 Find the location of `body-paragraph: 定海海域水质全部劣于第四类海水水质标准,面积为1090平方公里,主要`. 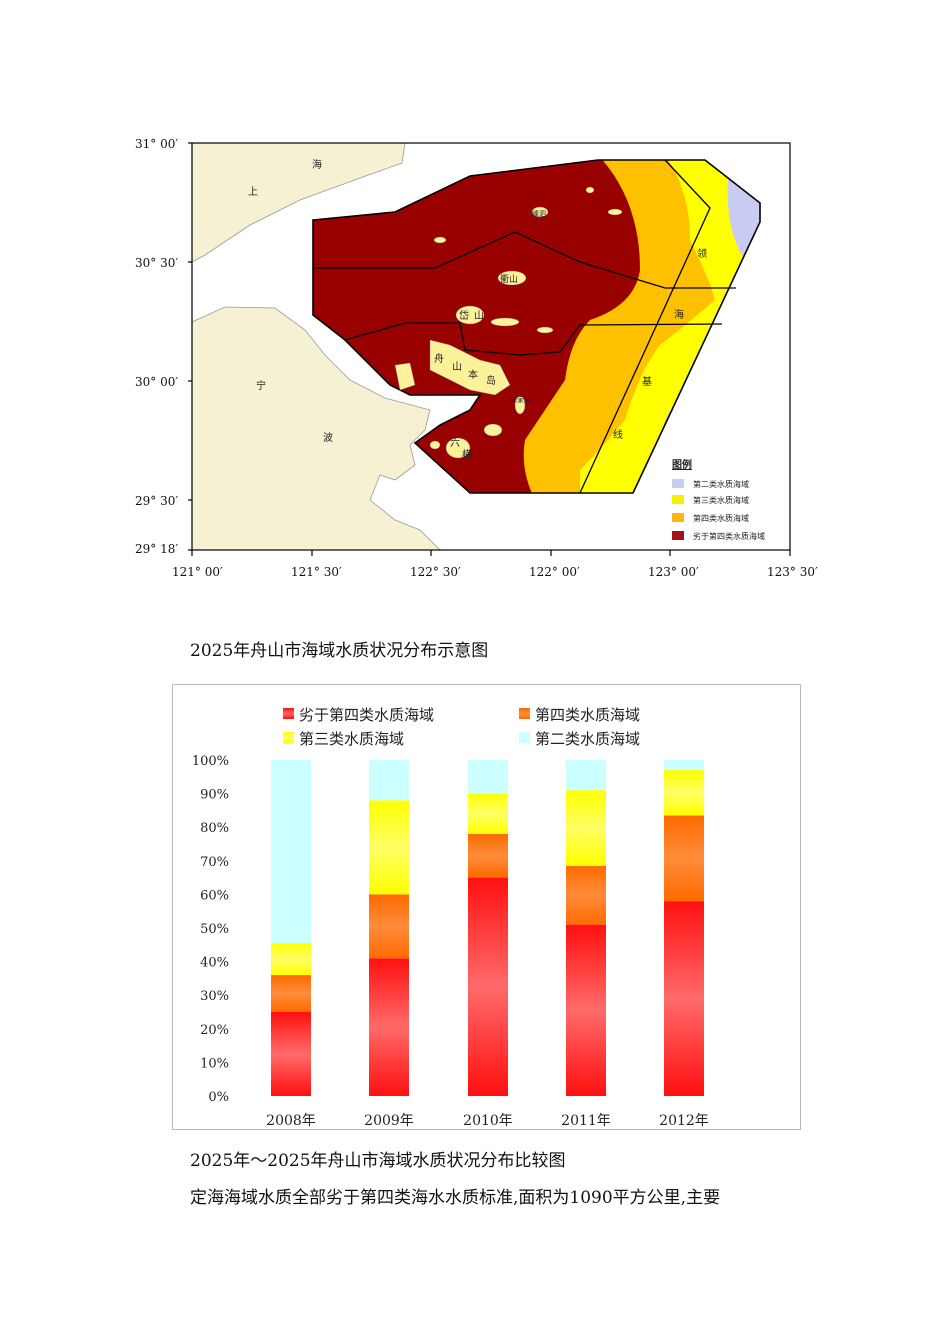

body-paragraph: 定海海域水质全部劣于第四类海水水质标准,面积为1090平方公里,主要 is located at coordinates (455, 1198).